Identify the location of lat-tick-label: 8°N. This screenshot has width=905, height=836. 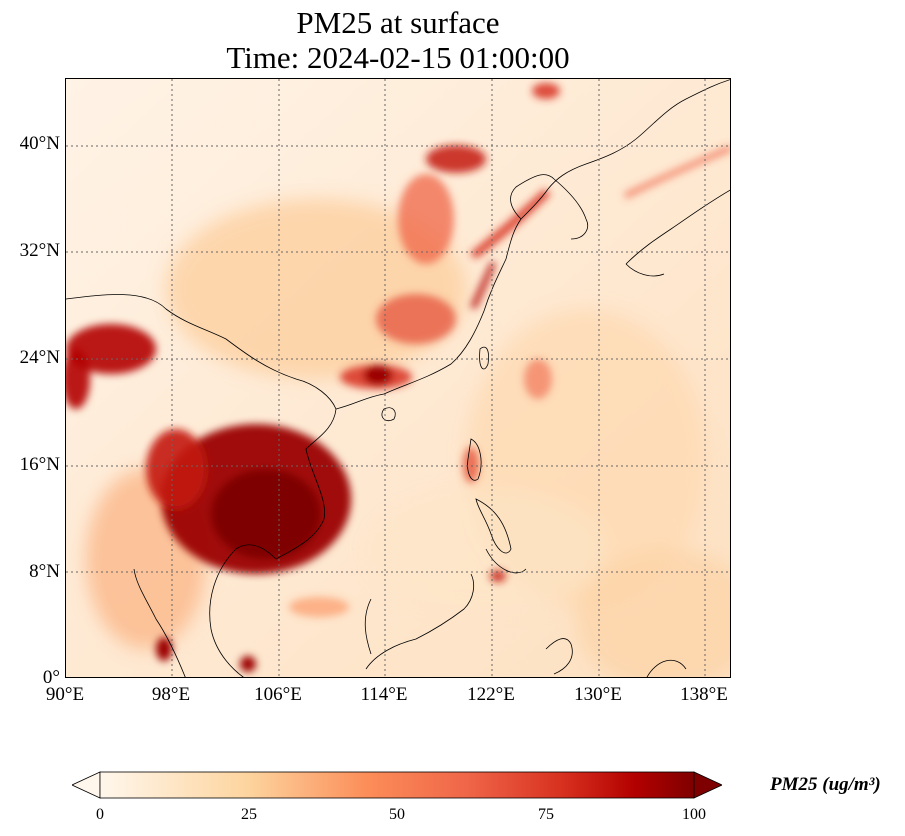
(44, 571).